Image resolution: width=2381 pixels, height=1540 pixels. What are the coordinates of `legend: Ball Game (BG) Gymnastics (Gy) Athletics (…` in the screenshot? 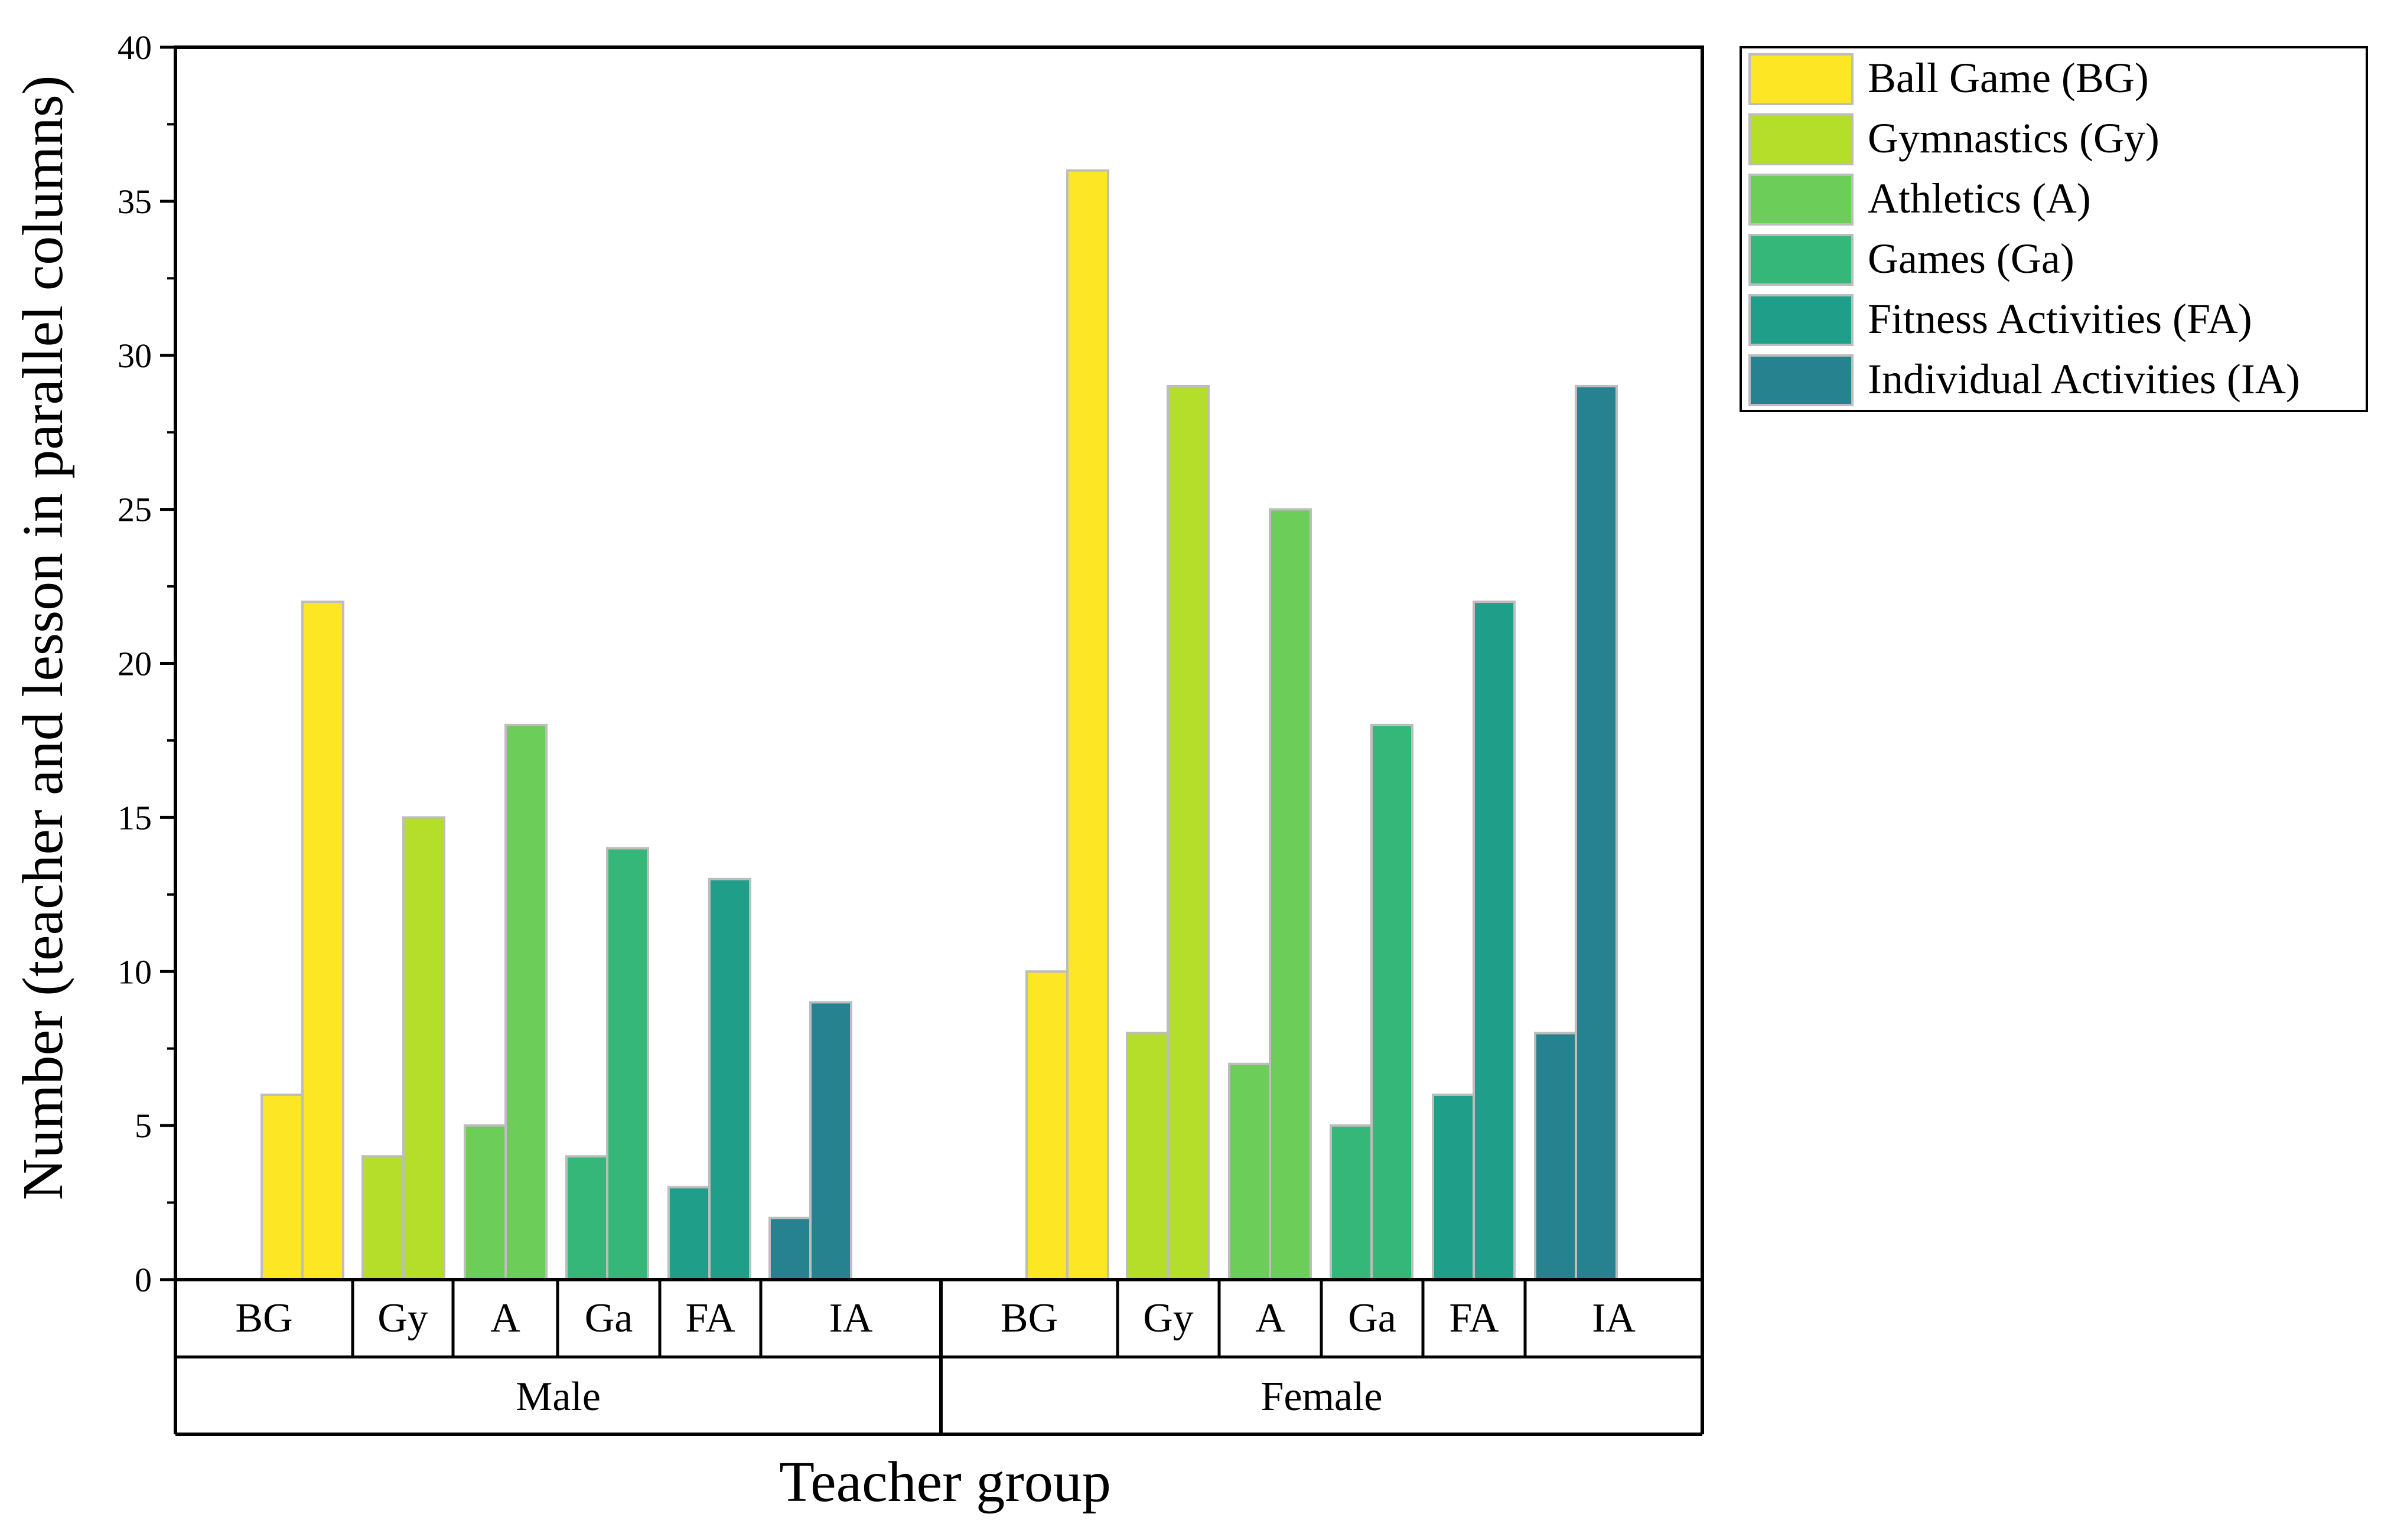 It's located at (2054, 229).